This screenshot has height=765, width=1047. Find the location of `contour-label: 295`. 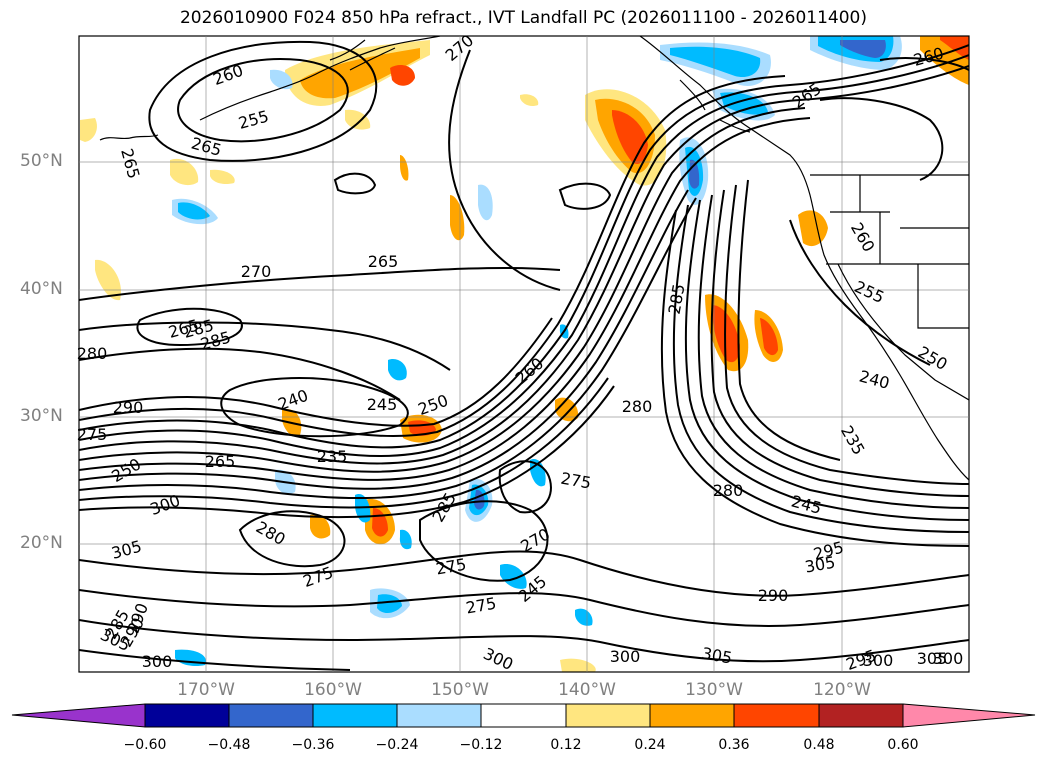

contour-label: 295 is located at coordinates (828, 551).